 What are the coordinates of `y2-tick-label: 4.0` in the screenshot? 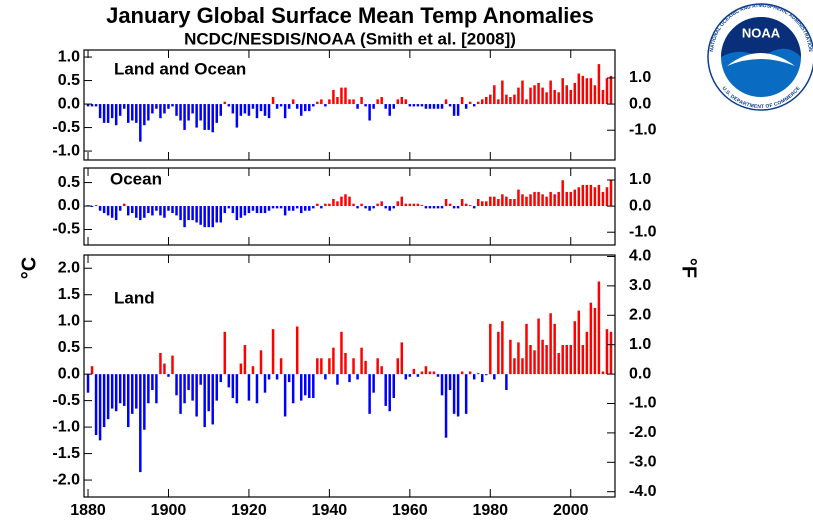 It's located at (640, 256).